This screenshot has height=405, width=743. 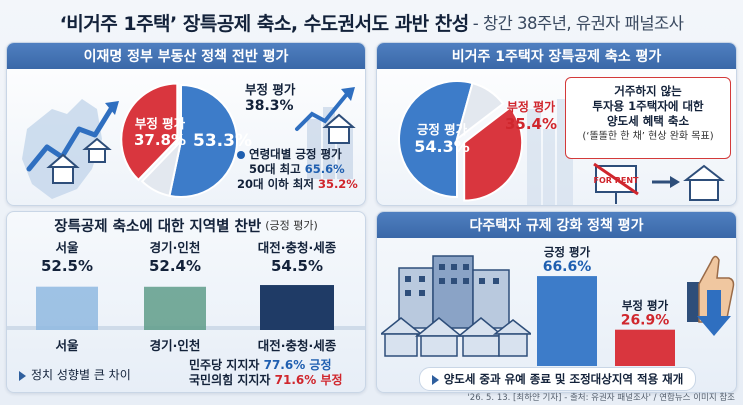 What do you see at coordinates (67, 247) in the screenshot?
I see `bar-category-top: 서울` at bounding box center [67, 247].